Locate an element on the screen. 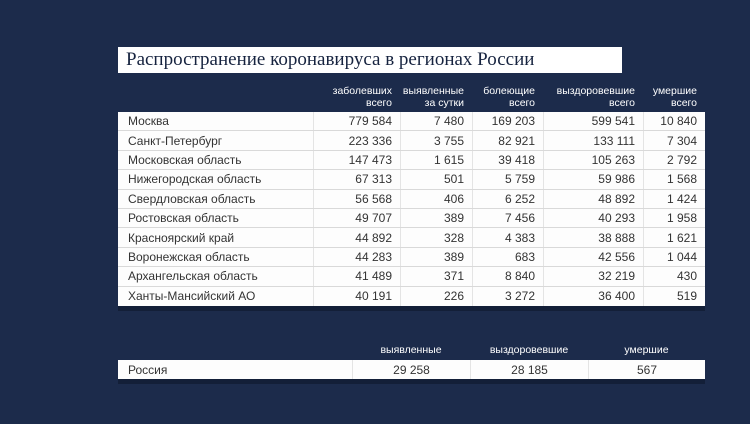  value-cell: 41 489 is located at coordinates (356, 276).